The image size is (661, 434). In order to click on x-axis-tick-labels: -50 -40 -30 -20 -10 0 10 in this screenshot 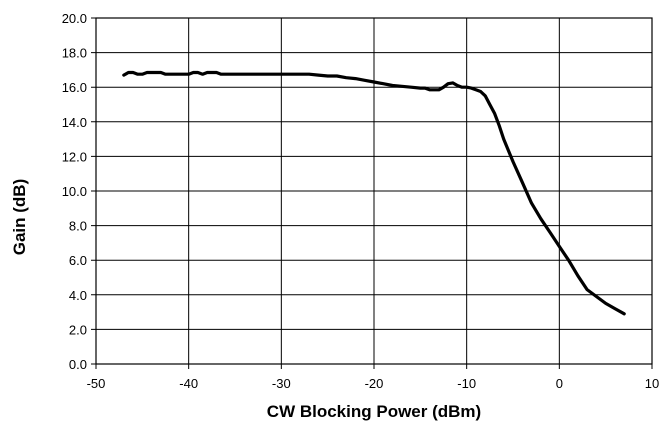, I will do `click(373, 383)`.